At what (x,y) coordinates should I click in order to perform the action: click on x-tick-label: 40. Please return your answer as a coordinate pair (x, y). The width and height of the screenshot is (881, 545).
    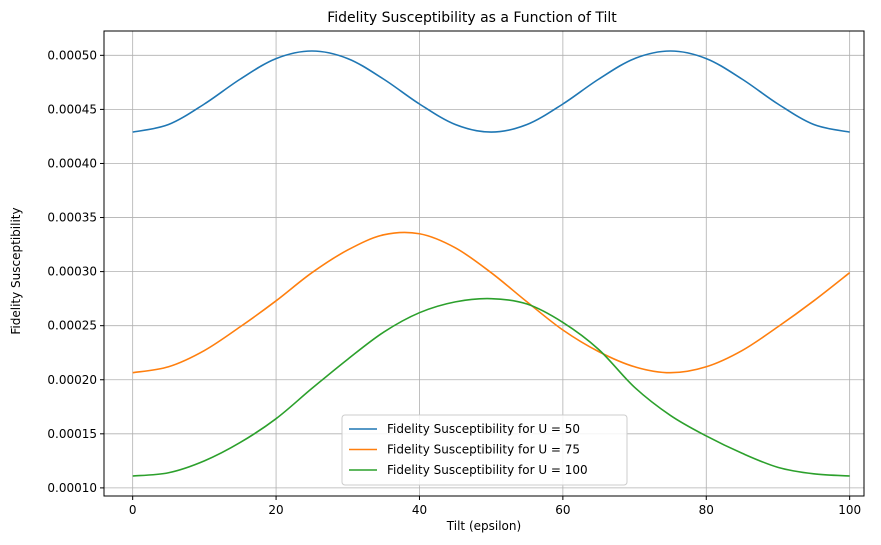
    Looking at the image, I should click on (419, 510).